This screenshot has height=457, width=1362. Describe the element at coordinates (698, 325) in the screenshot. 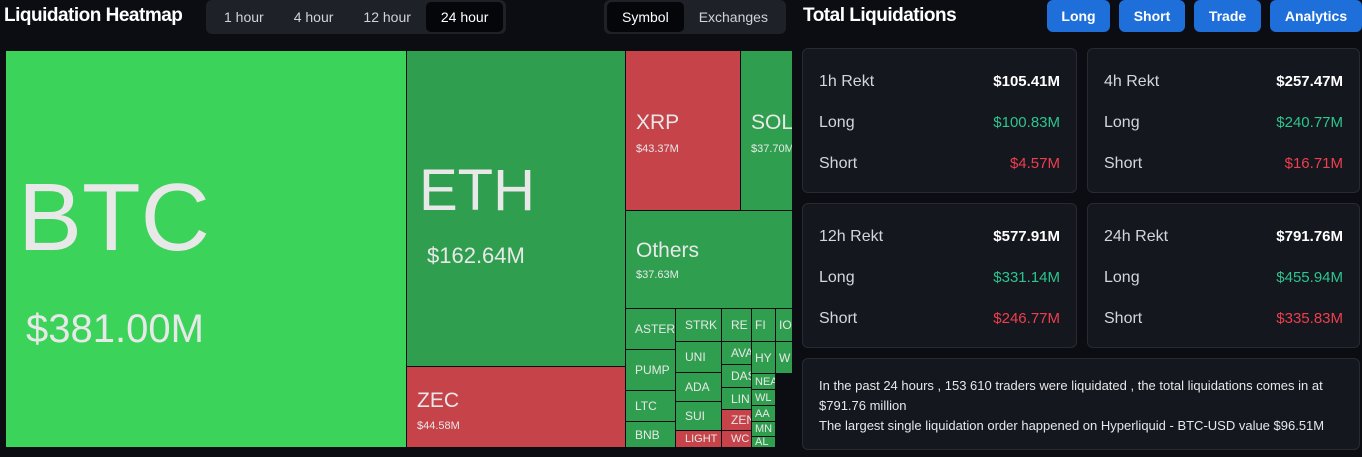

I see `tile-small: STRK` at that location.